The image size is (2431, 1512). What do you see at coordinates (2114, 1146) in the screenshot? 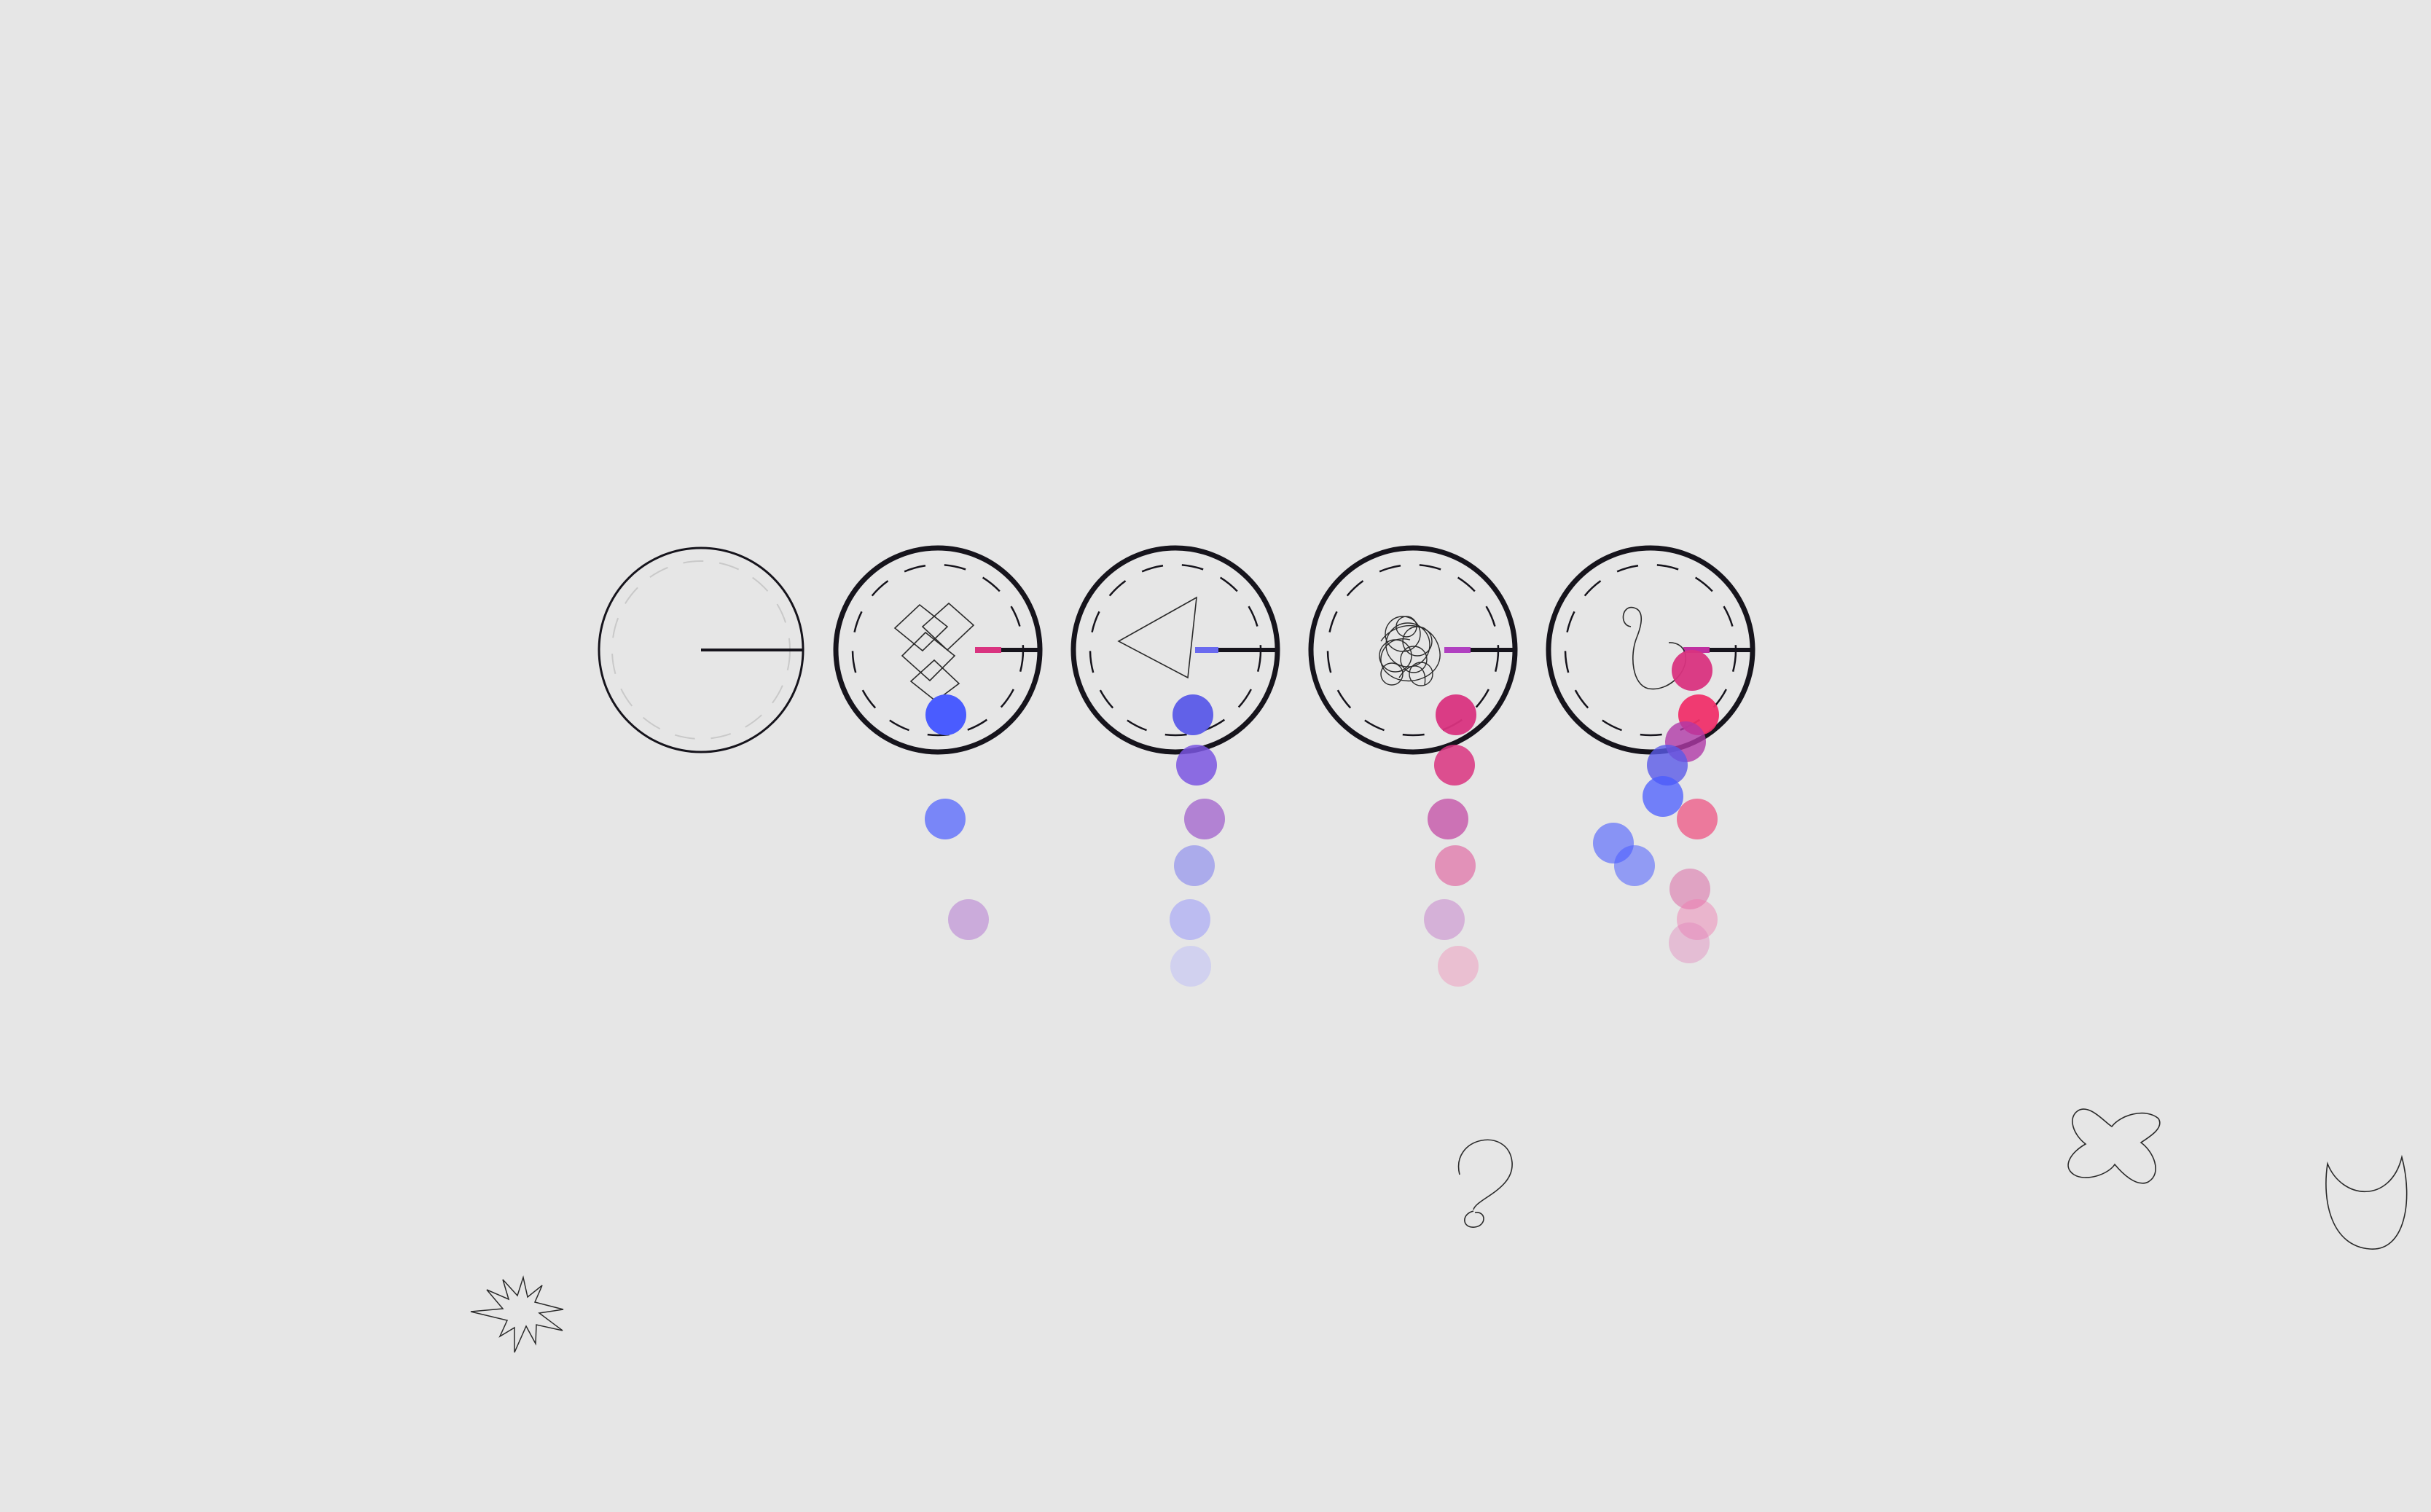
I see `x-blob-sketch-icon` at bounding box center [2114, 1146].